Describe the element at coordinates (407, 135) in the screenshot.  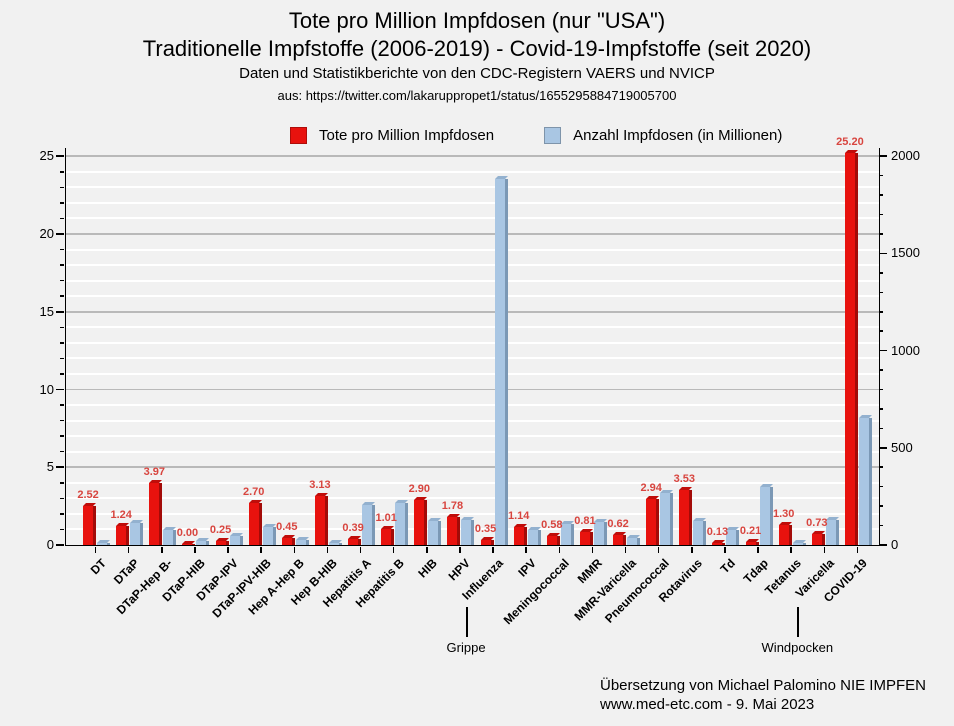
I see `legend-label-deaths: Tote pro Million Impfdosen` at that location.